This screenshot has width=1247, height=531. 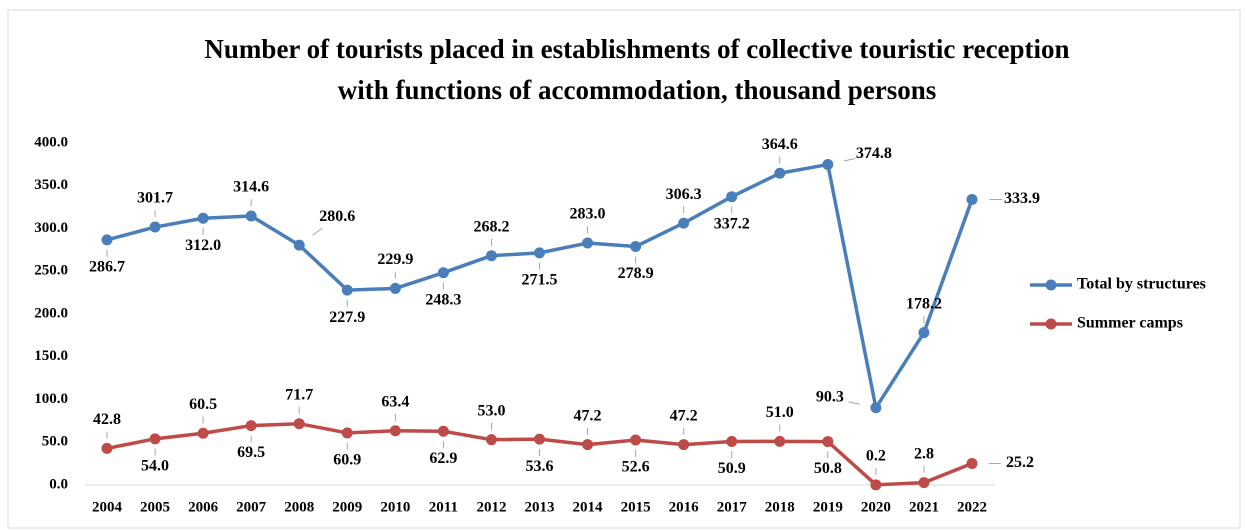 What do you see at coordinates (395, 507) in the screenshot?
I see `x-tick-label: 2010` at bounding box center [395, 507].